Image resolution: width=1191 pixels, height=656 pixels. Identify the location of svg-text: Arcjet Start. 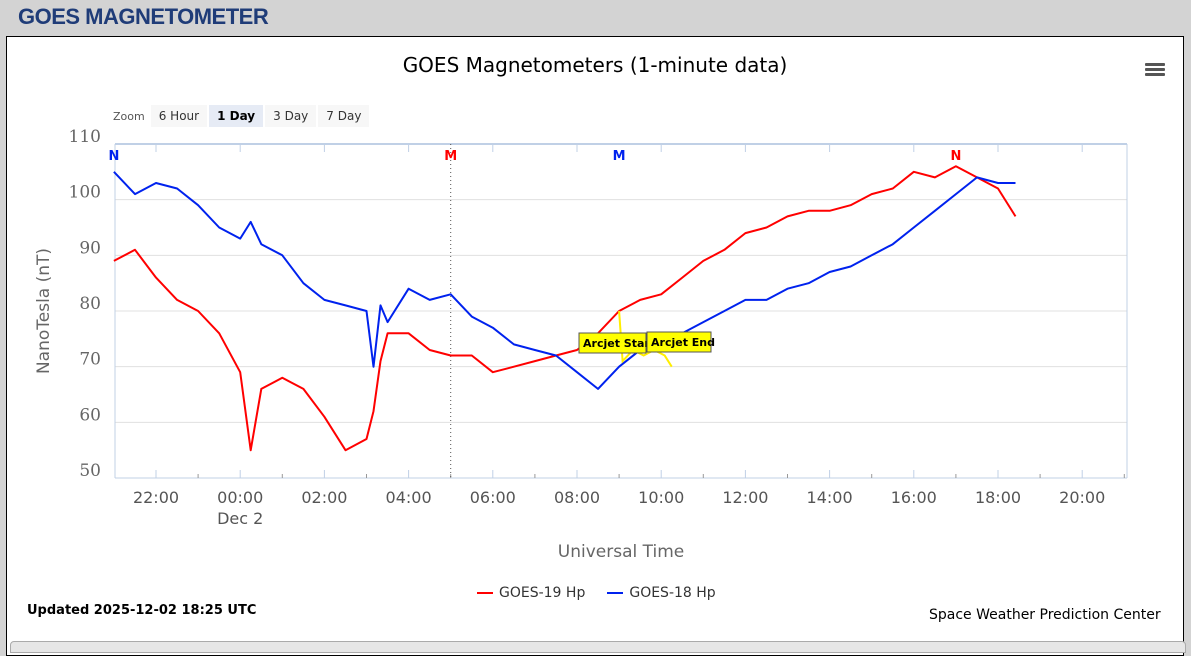
(619, 343).